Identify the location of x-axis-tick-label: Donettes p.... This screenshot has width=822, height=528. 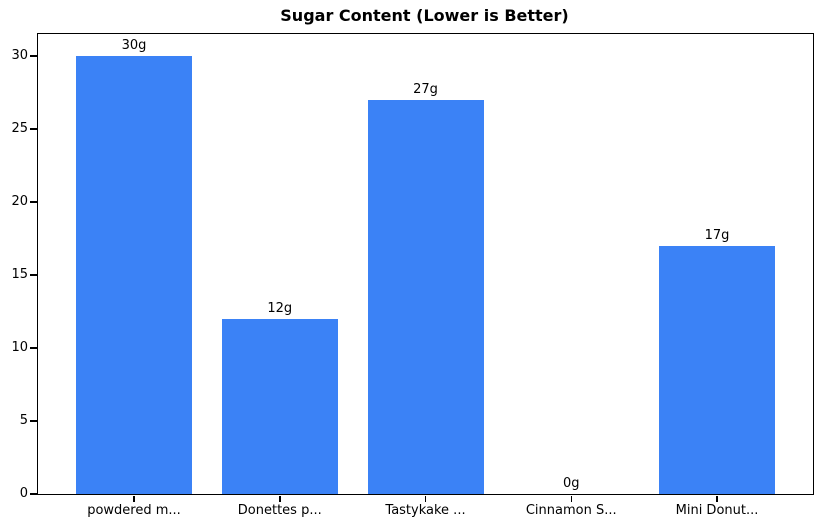
(279, 510).